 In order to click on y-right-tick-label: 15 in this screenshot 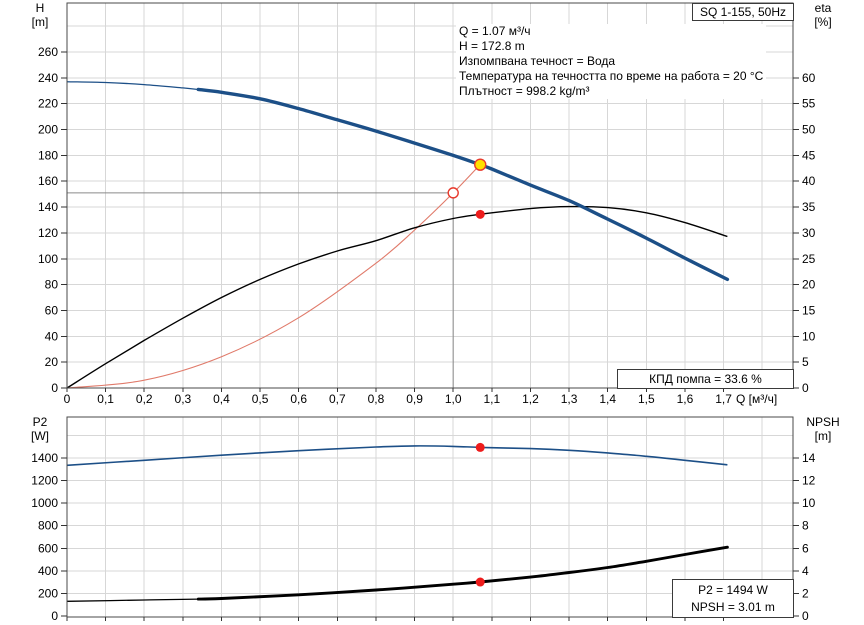, I will do `click(809, 310)`.